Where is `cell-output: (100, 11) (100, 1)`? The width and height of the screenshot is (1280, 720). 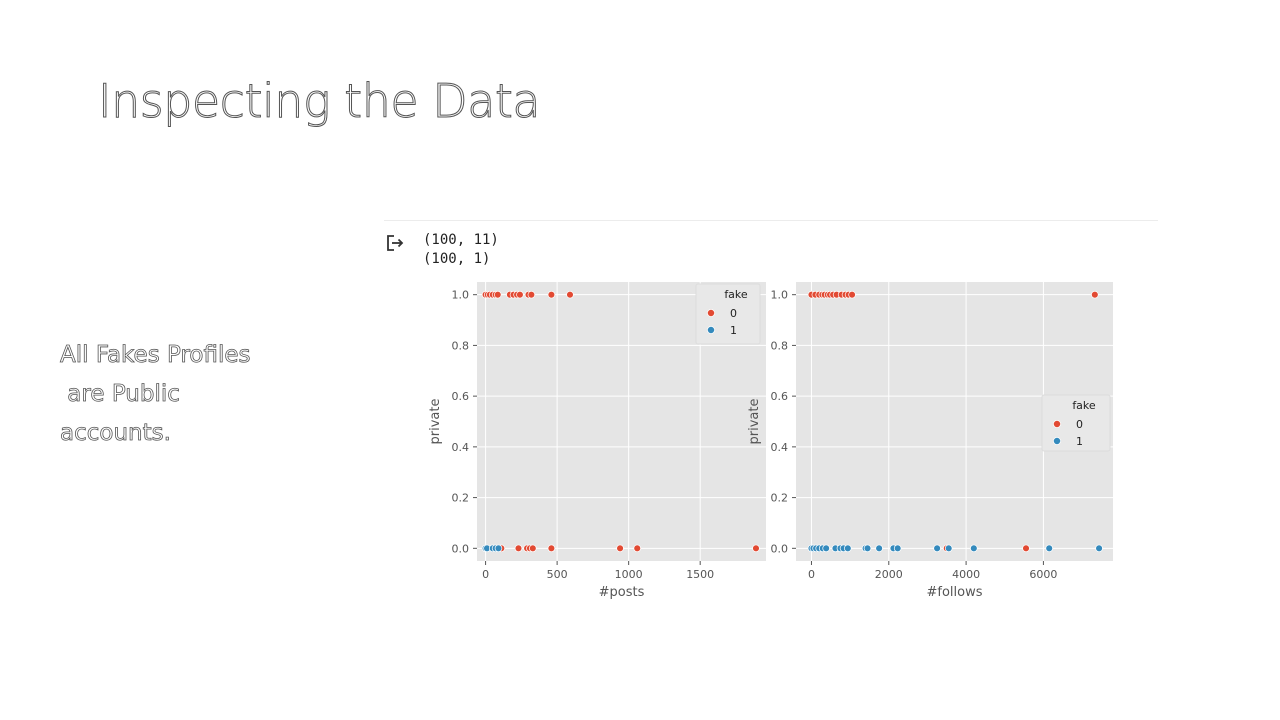 cell-output: (100, 11) (100, 1) is located at coordinates (461, 250).